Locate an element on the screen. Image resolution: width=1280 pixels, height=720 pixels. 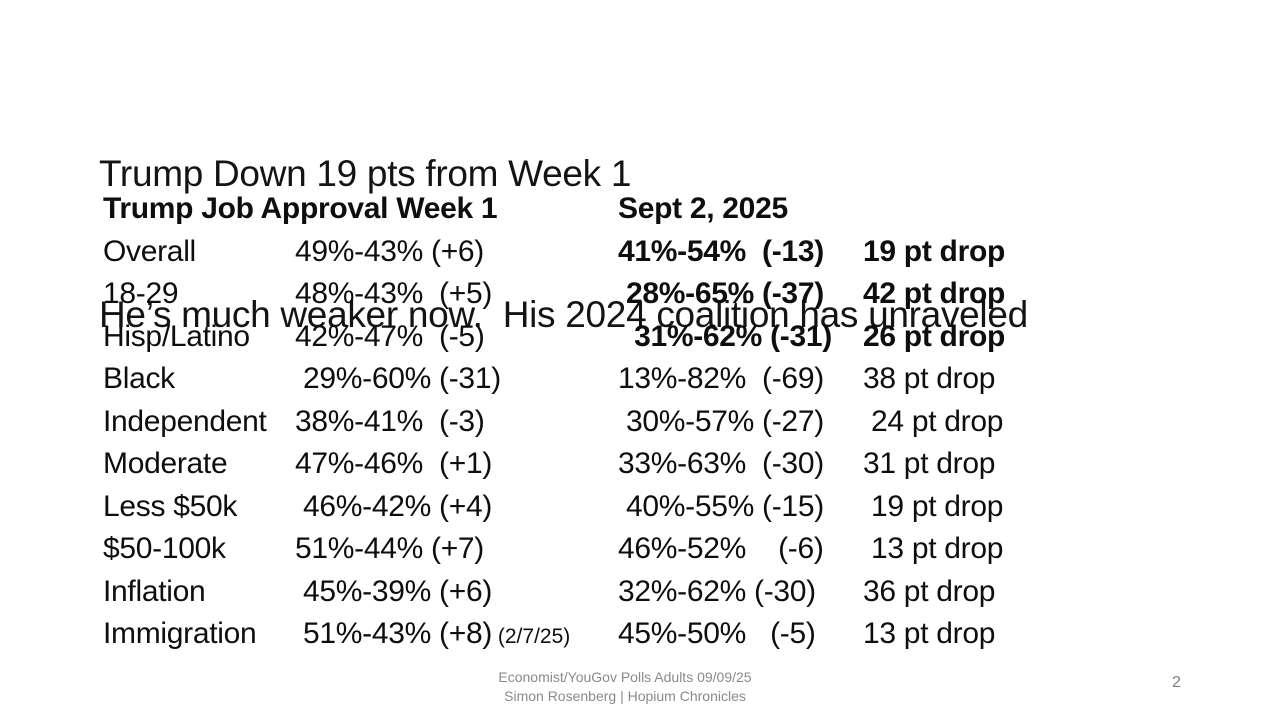
row-label: Black is located at coordinates (139, 378).